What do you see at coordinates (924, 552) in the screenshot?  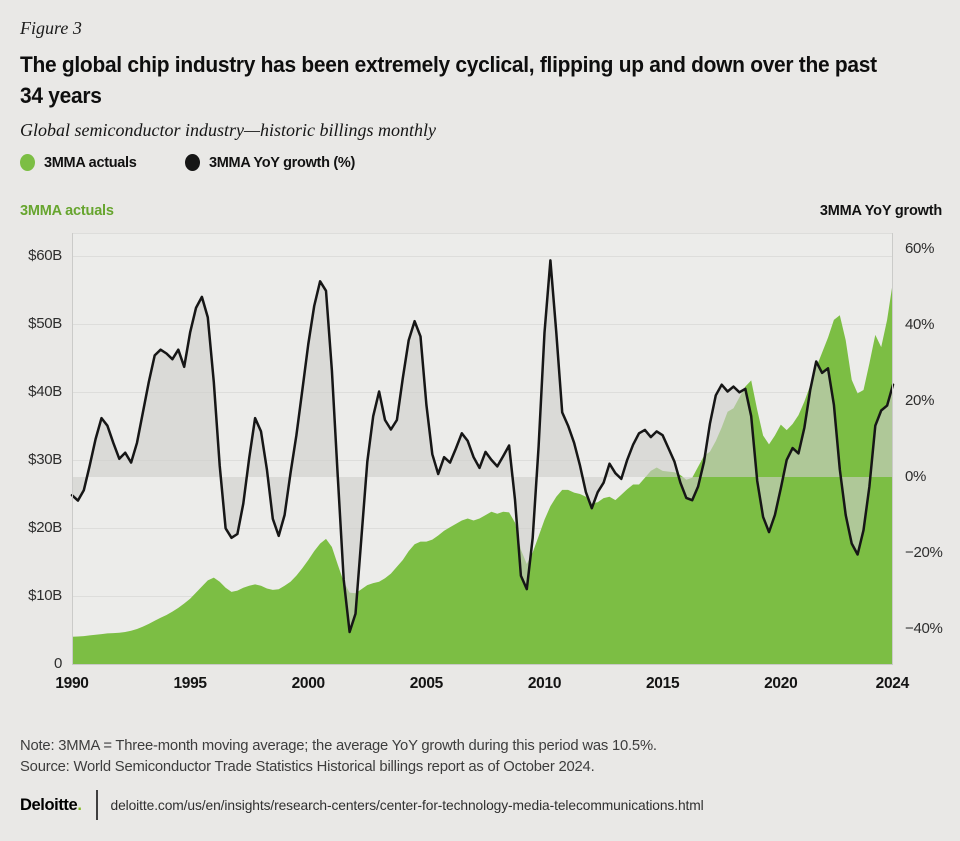 I see `y-axis-tick-right-−20%: −20%` at bounding box center [924, 552].